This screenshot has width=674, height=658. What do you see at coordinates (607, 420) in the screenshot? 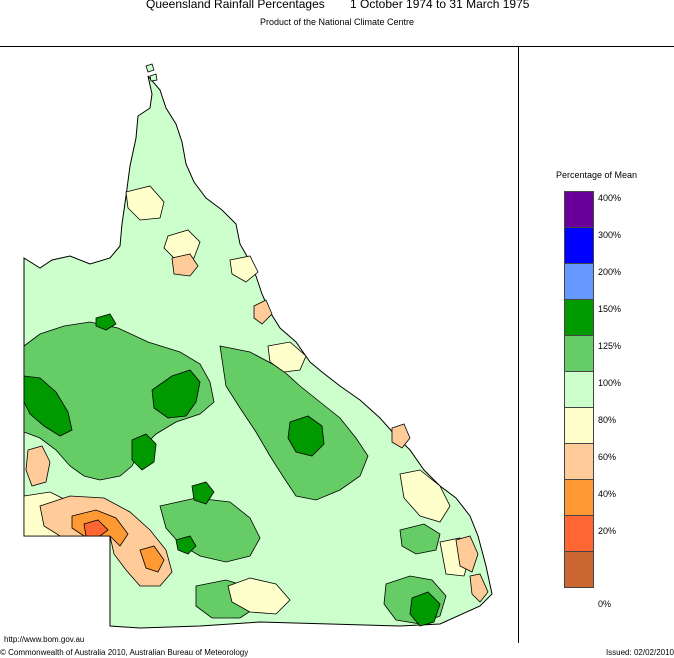
I see `legend-label: 80%` at bounding box center [607, 420].